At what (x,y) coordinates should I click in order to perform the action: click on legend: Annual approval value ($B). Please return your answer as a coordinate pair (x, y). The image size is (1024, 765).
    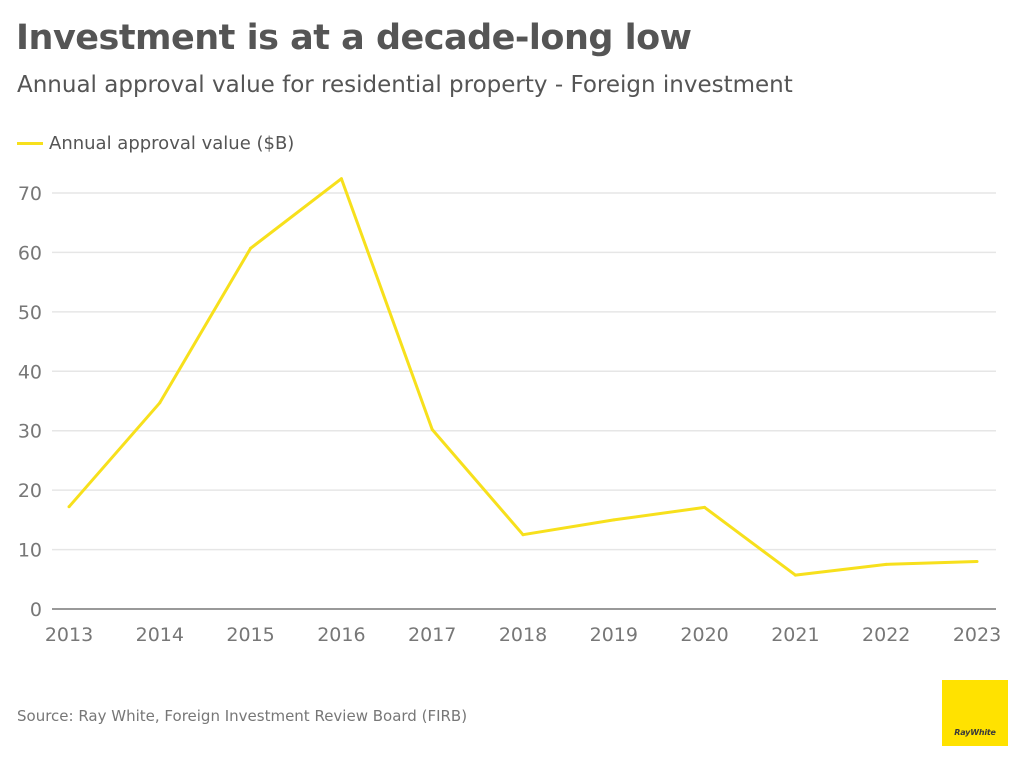
    Looking at the image, I should click on (155, 143).